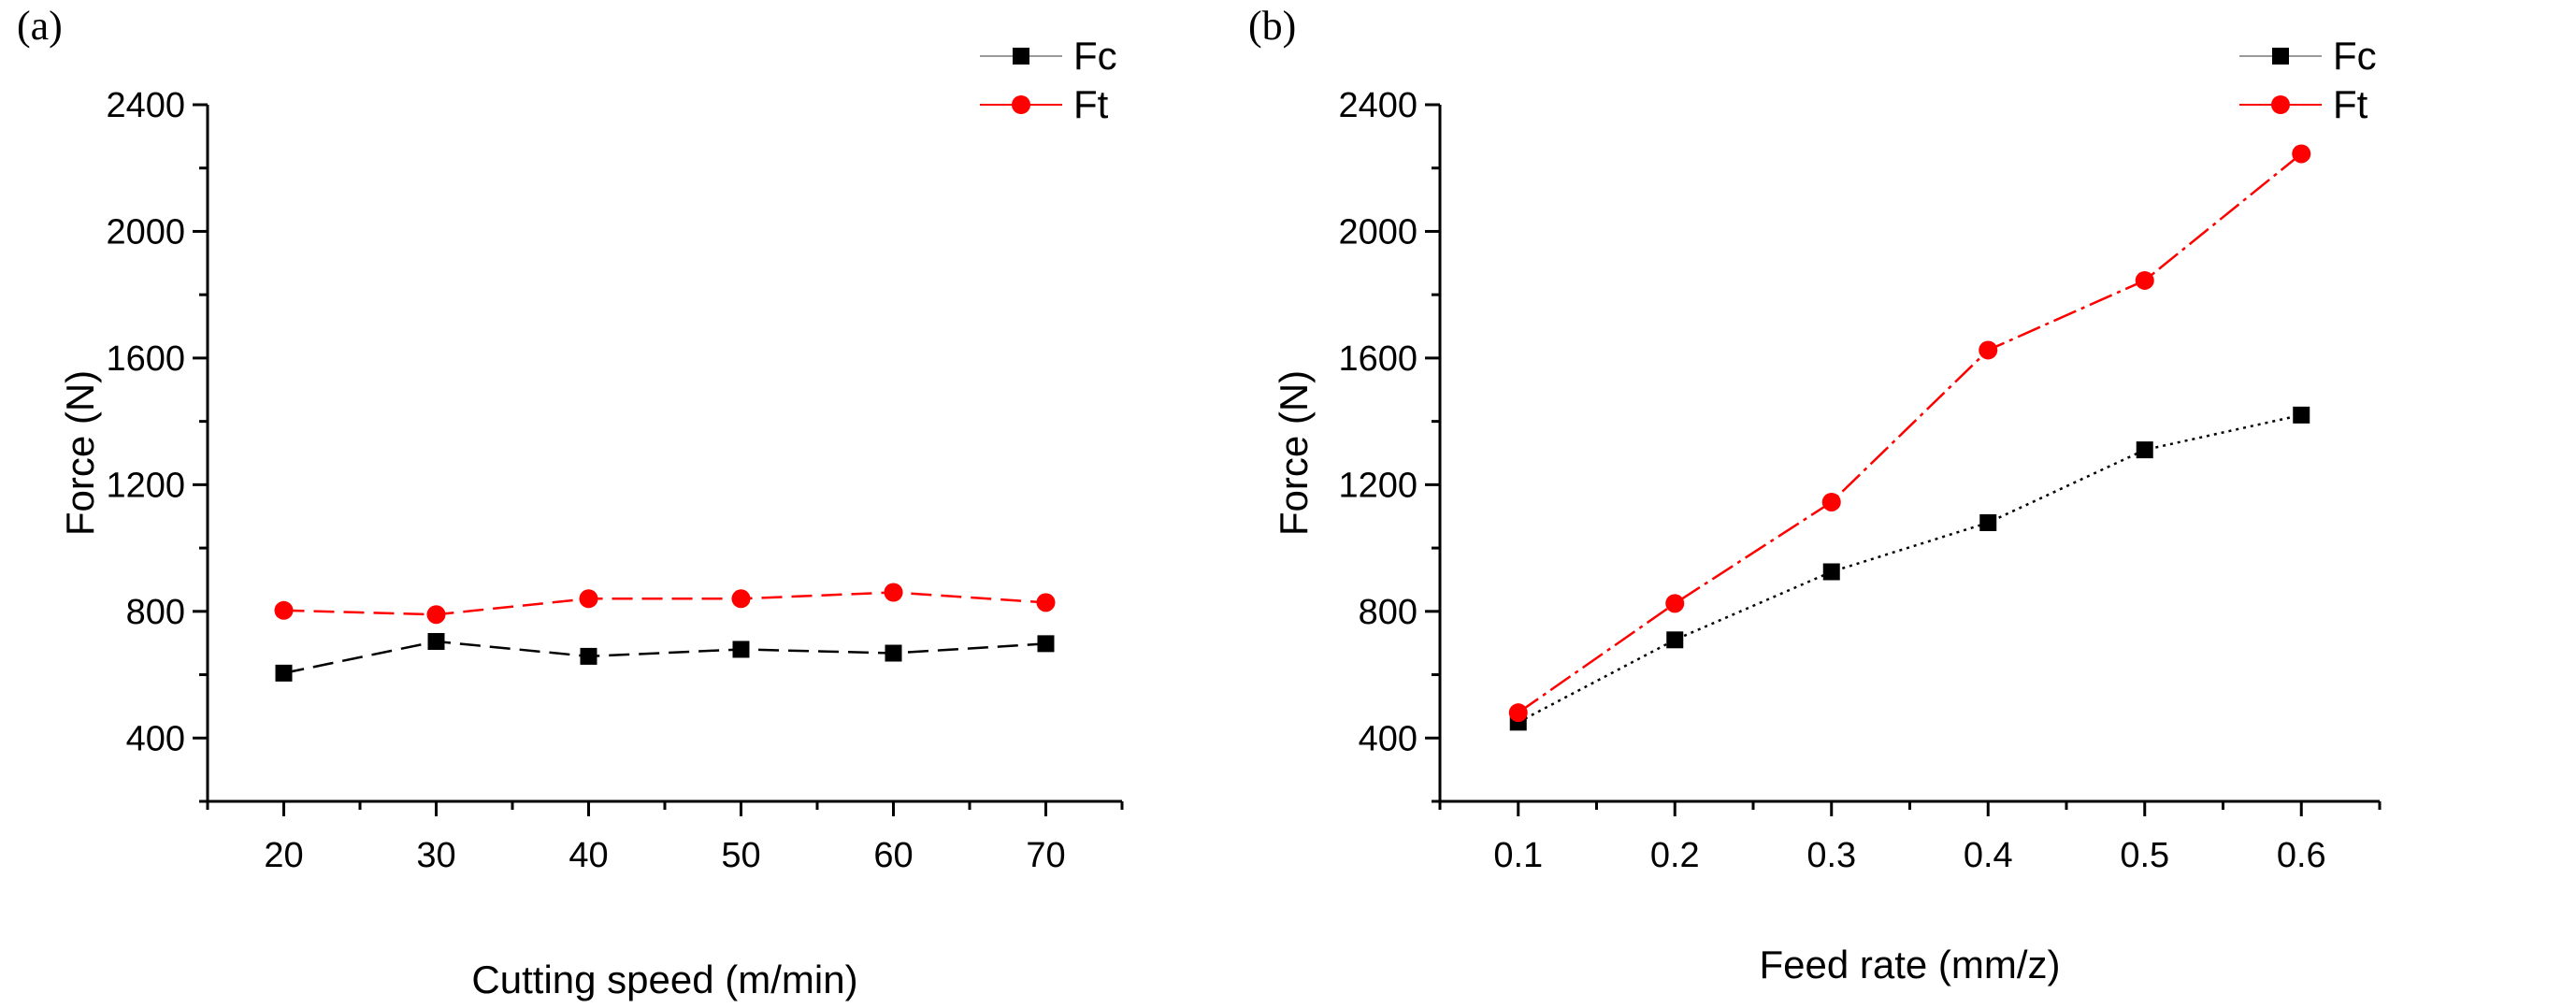 Image resolution: width=2576 pixels, height=1008 pixels. Describe the element at coordinates (664, 979) in the screenshot. I see `x-axis-title: Cutting speed (m/min)` at that location.